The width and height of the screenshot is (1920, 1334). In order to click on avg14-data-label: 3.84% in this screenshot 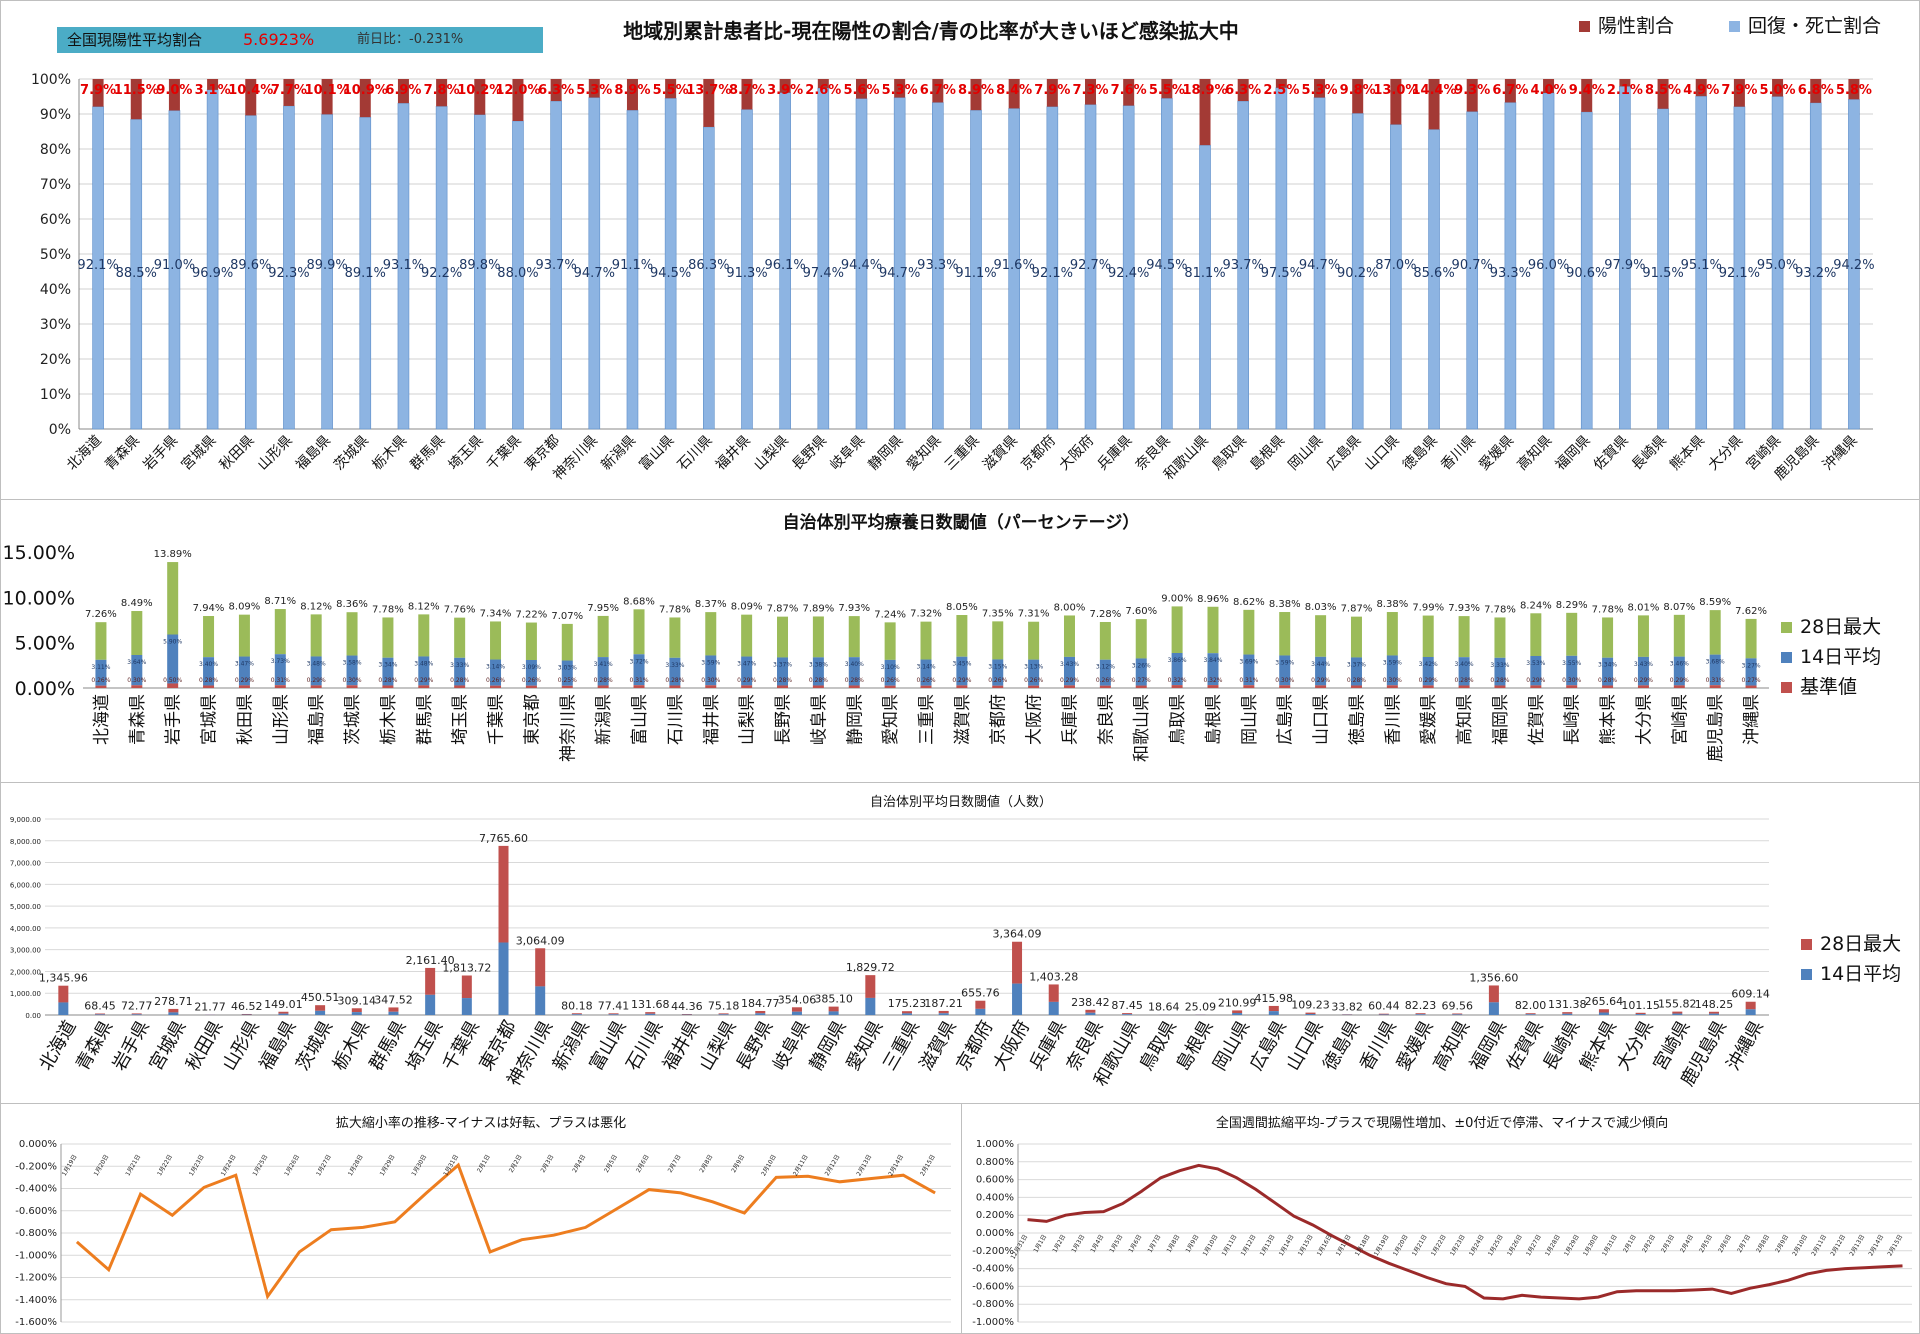, I will do `click(1212, 660)`.